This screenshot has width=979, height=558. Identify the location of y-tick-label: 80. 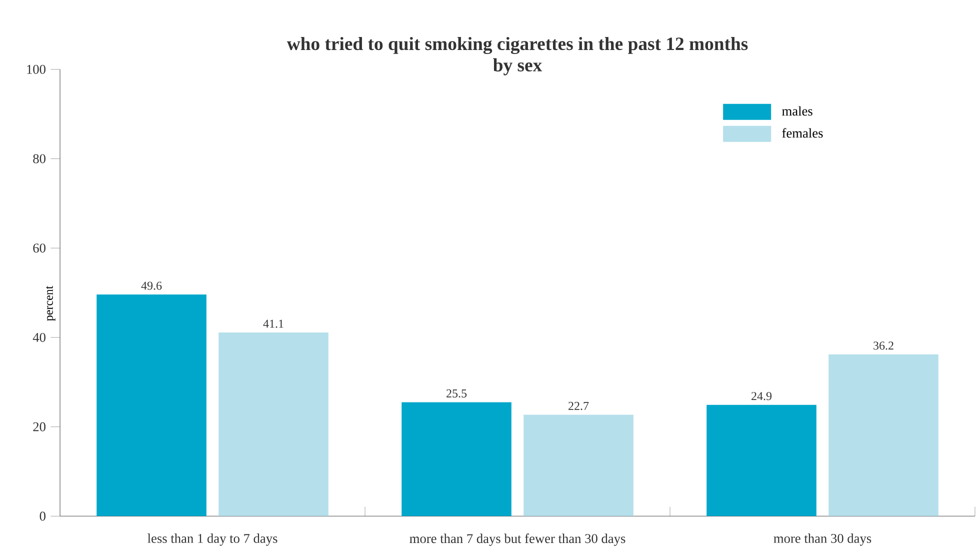
(39, 159).